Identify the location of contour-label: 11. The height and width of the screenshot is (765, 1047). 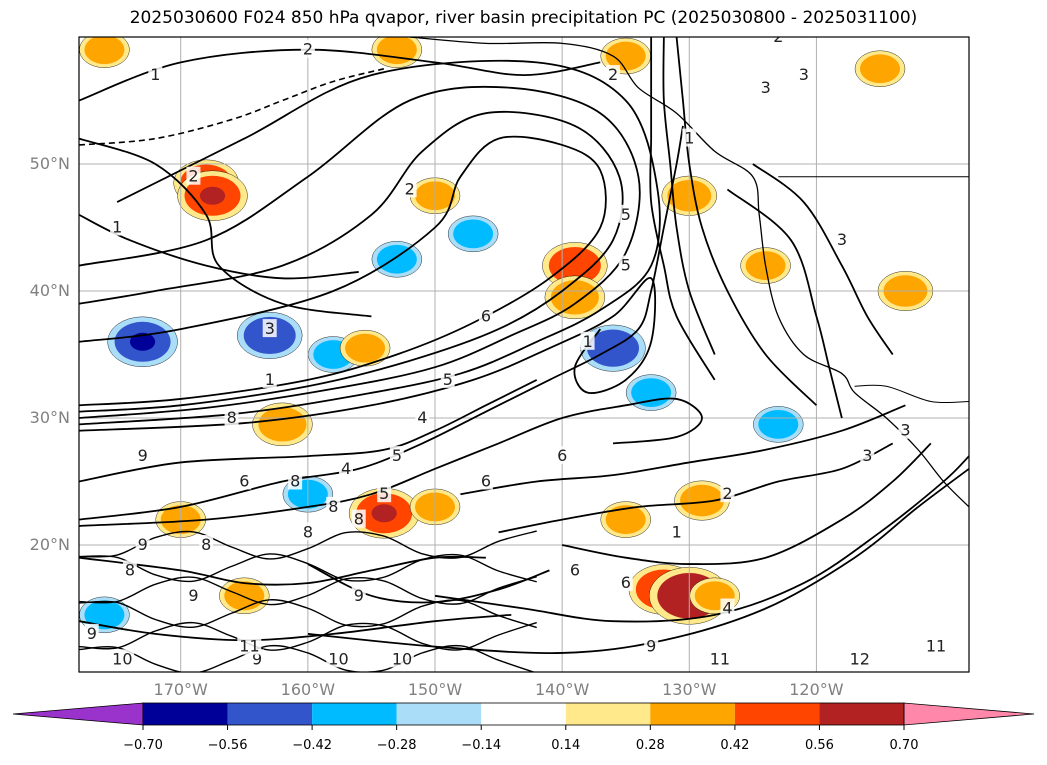
(720, 658).